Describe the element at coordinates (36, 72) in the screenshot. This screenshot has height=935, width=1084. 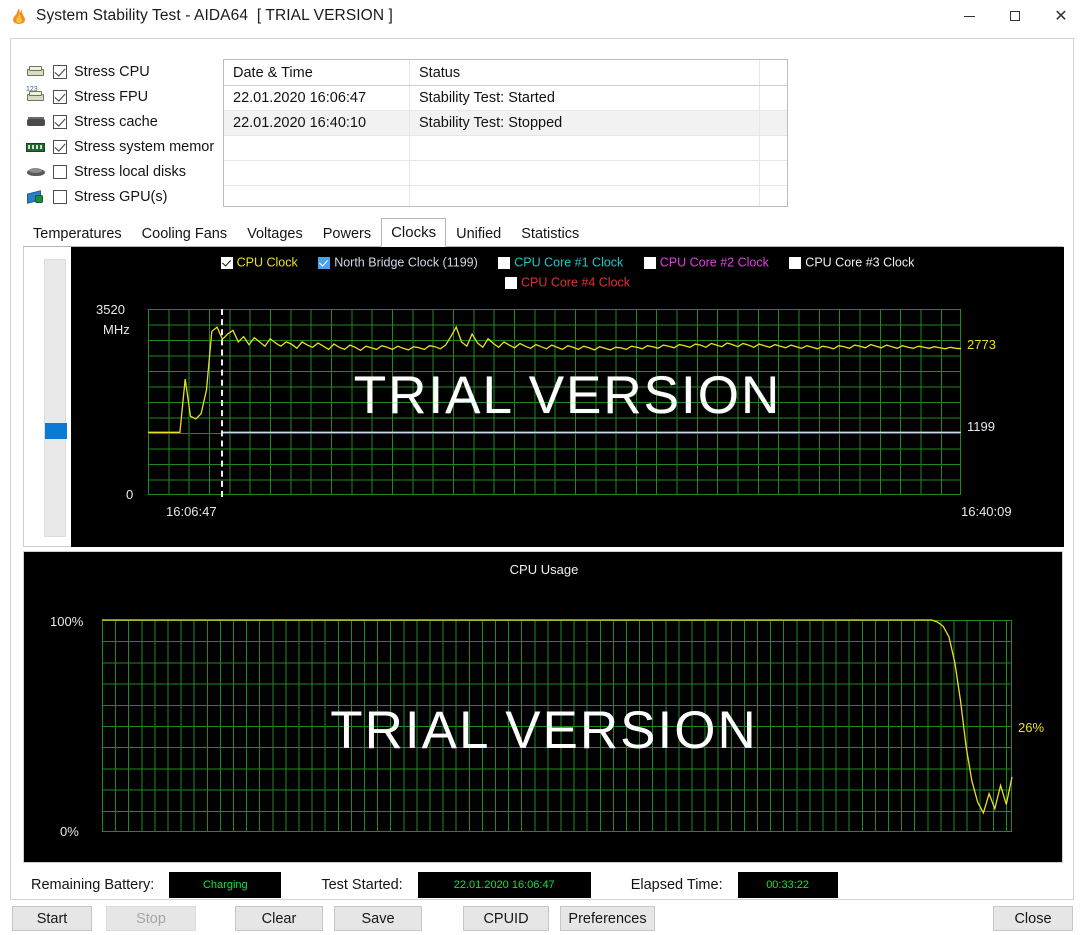
I see `cpu-chip-icon` at that location.